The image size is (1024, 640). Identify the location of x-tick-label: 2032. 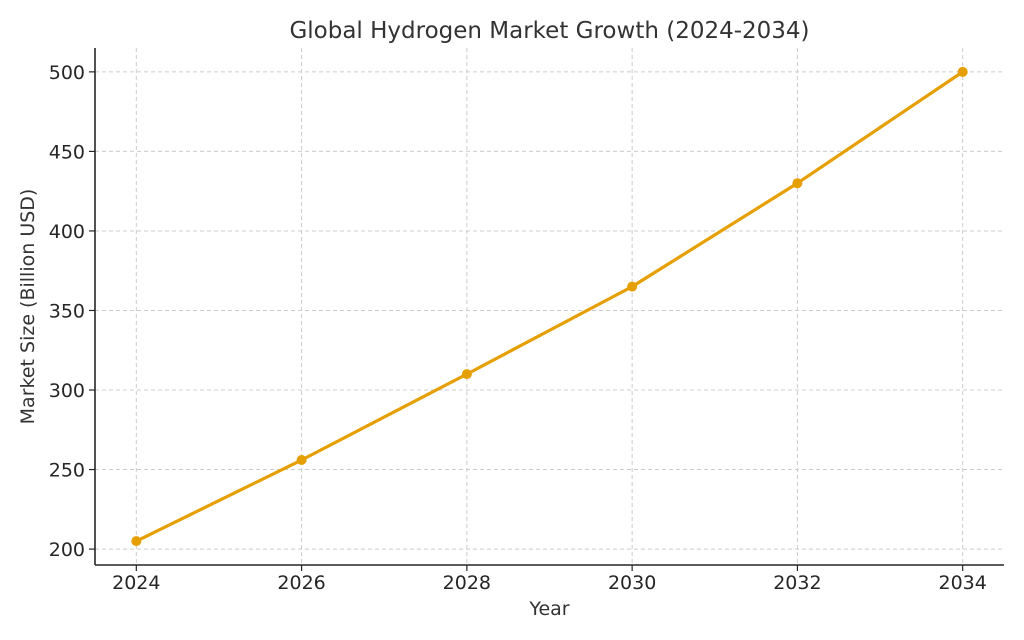
(797, 583).